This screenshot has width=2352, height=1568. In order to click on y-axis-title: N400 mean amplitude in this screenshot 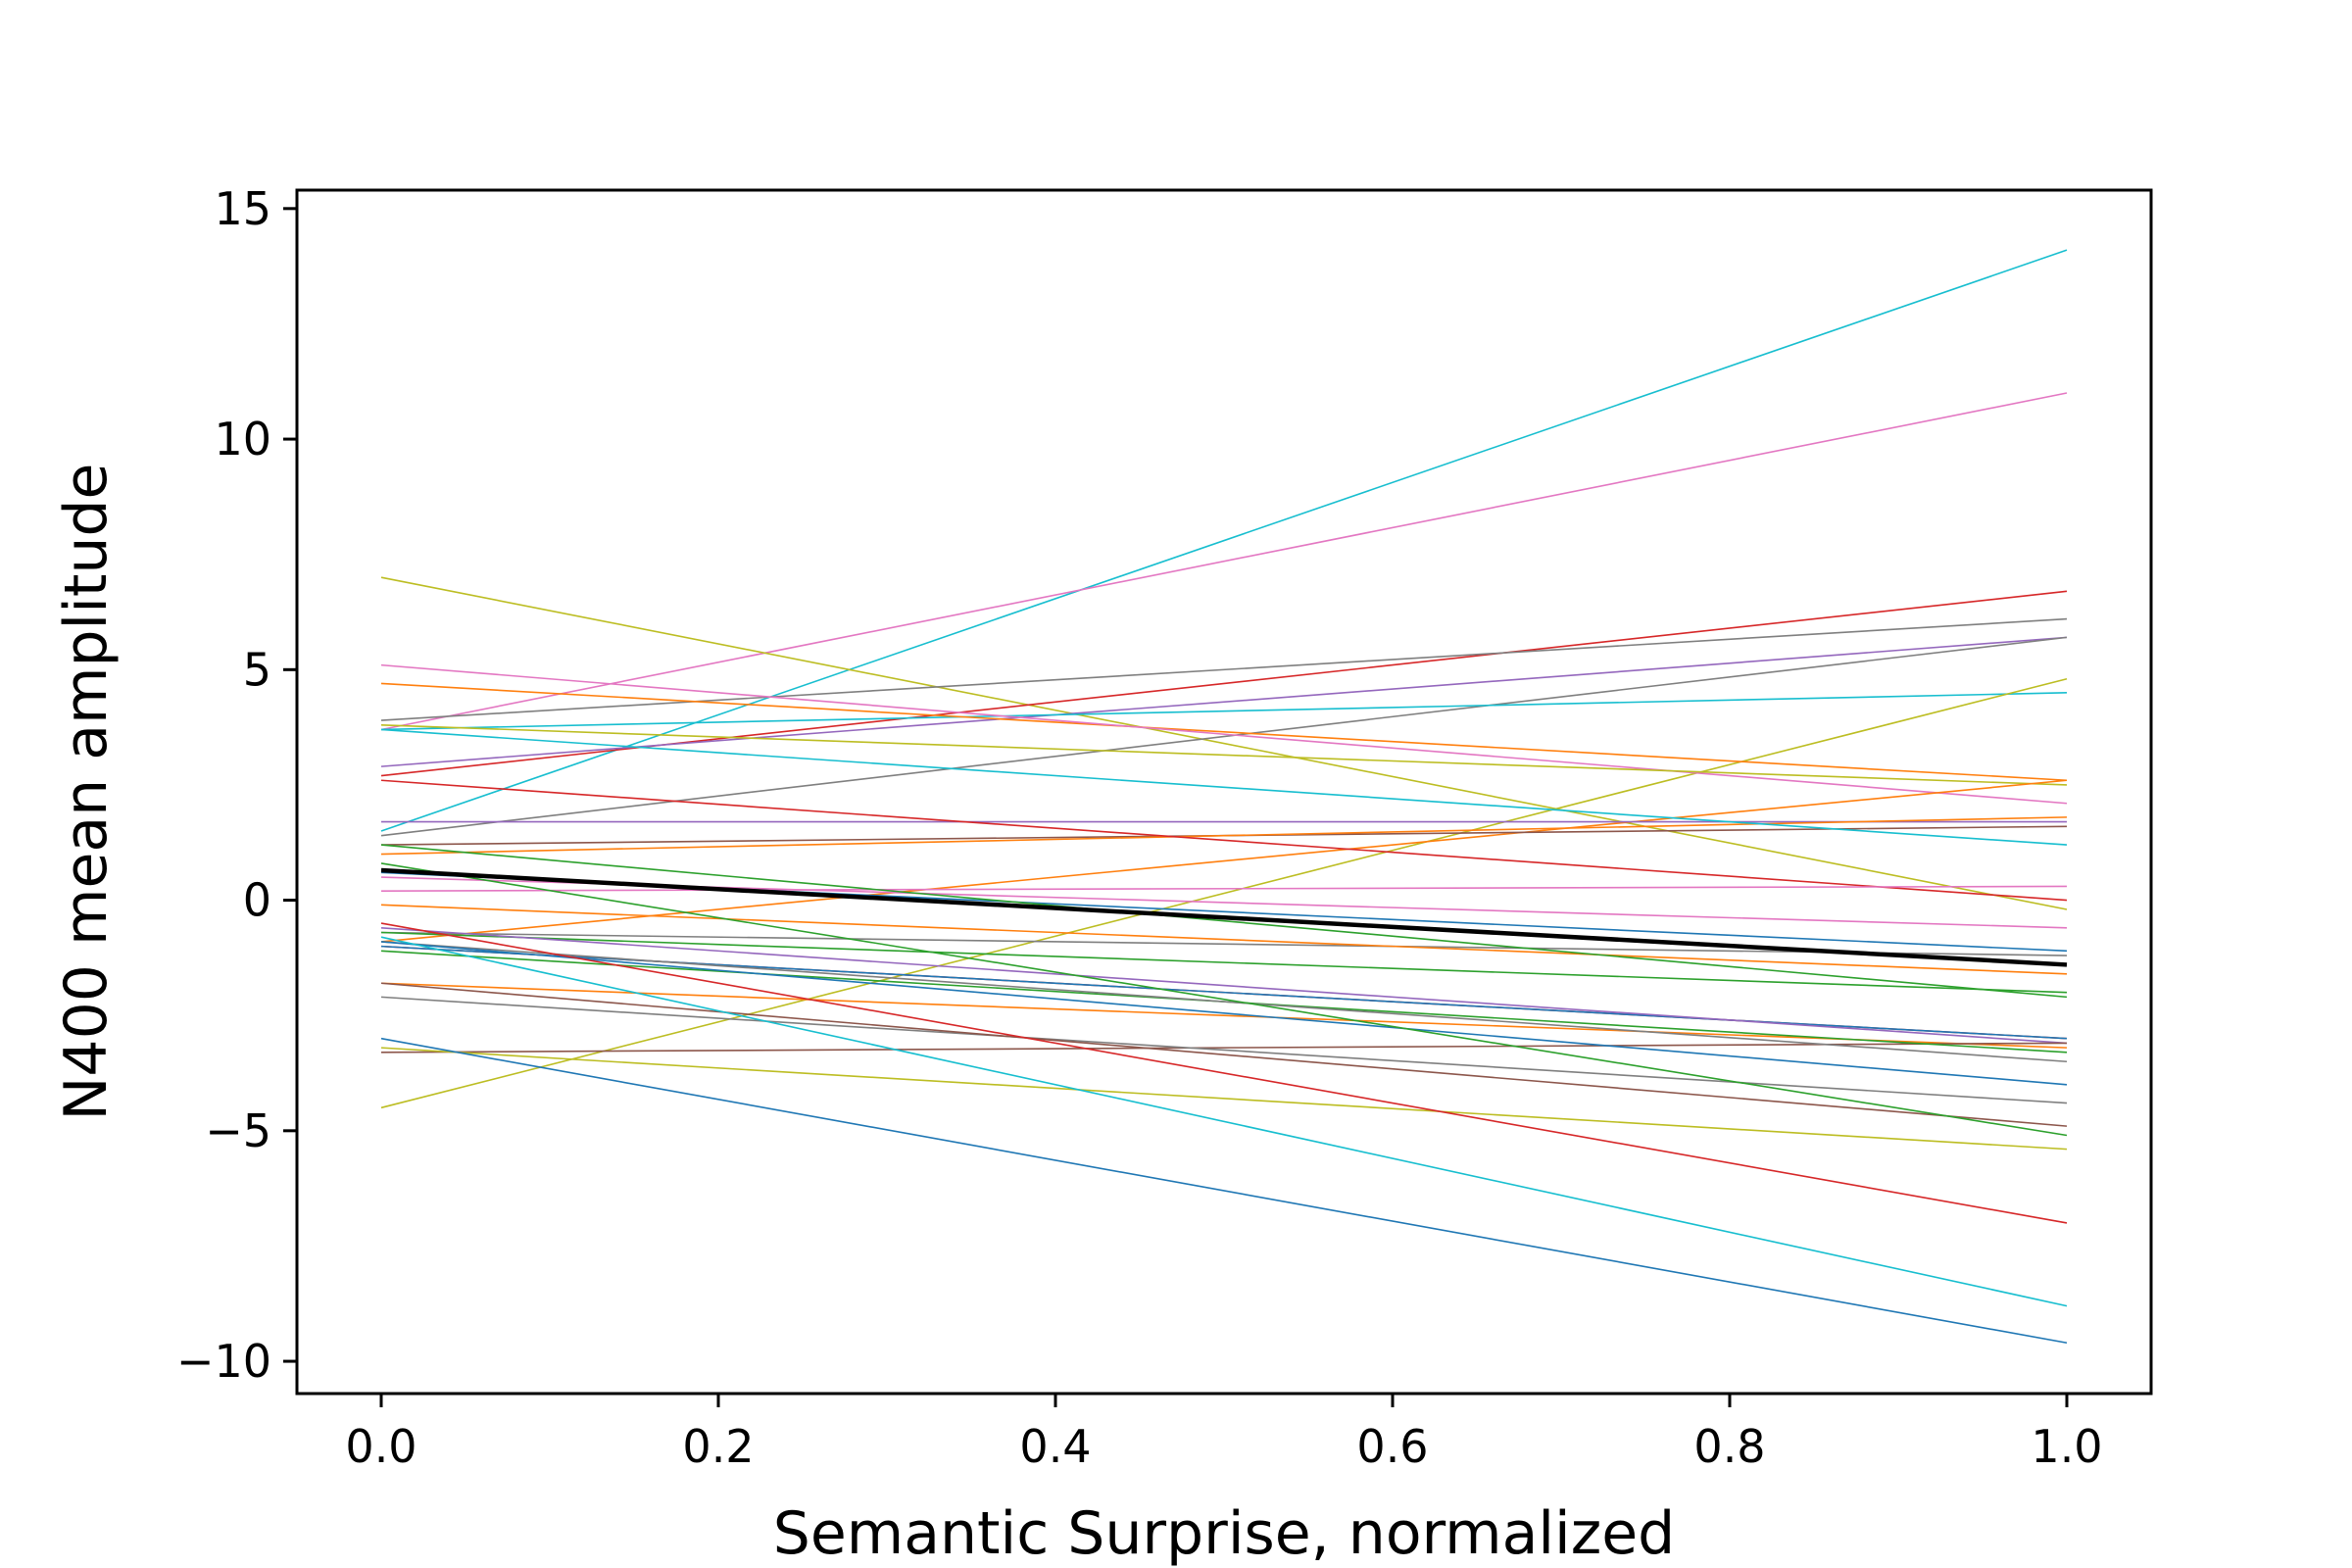, I will do `click(86, 793)`.